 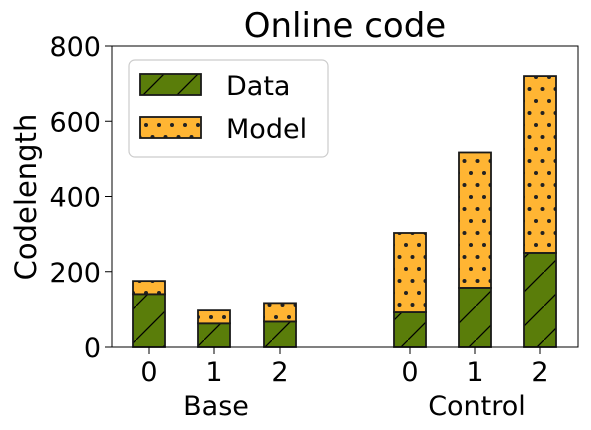 What do you see at coordinates (75, 122) in the screenshot?
I see `y-tick-label: 600` at bounding box center [75, 122].